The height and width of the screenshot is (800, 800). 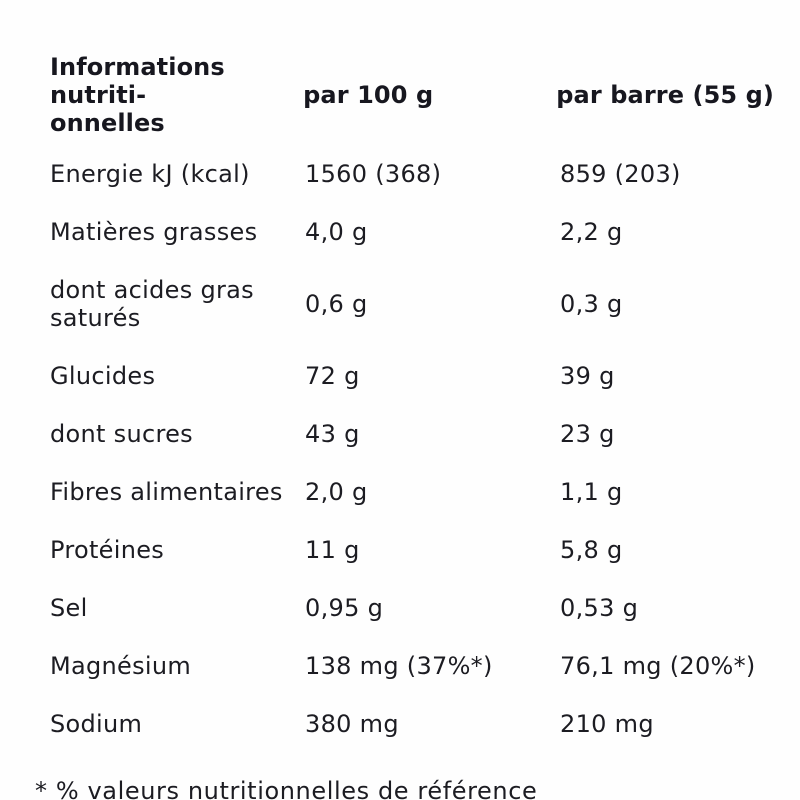 What do you see at coordinates (332, 550) in the screenshot?
I see `value-per-100g: 11 g` at bounding box center [332, 550].